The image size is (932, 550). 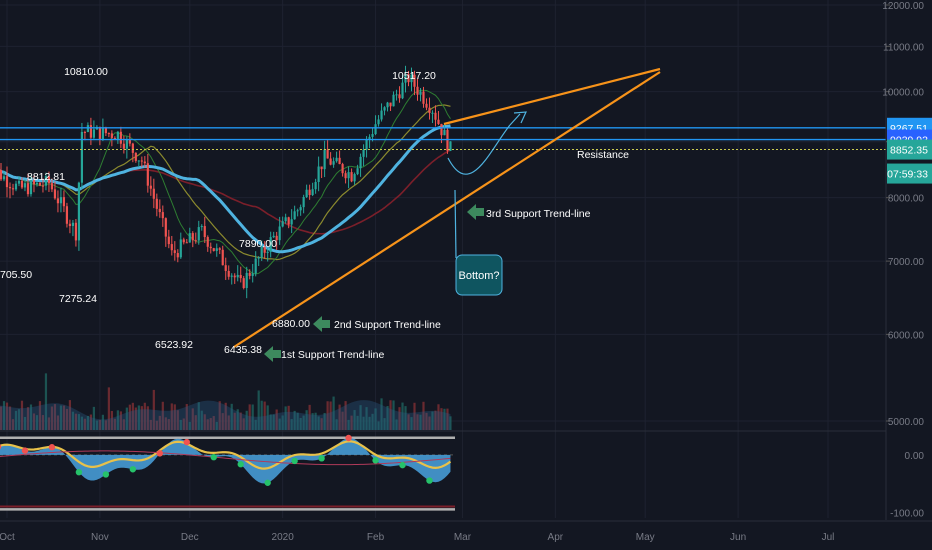 What do you see at coordinates (909, 151) in the screenshot?
I see `price-tag-label: 8852.35` at bounding box center [909, 151].